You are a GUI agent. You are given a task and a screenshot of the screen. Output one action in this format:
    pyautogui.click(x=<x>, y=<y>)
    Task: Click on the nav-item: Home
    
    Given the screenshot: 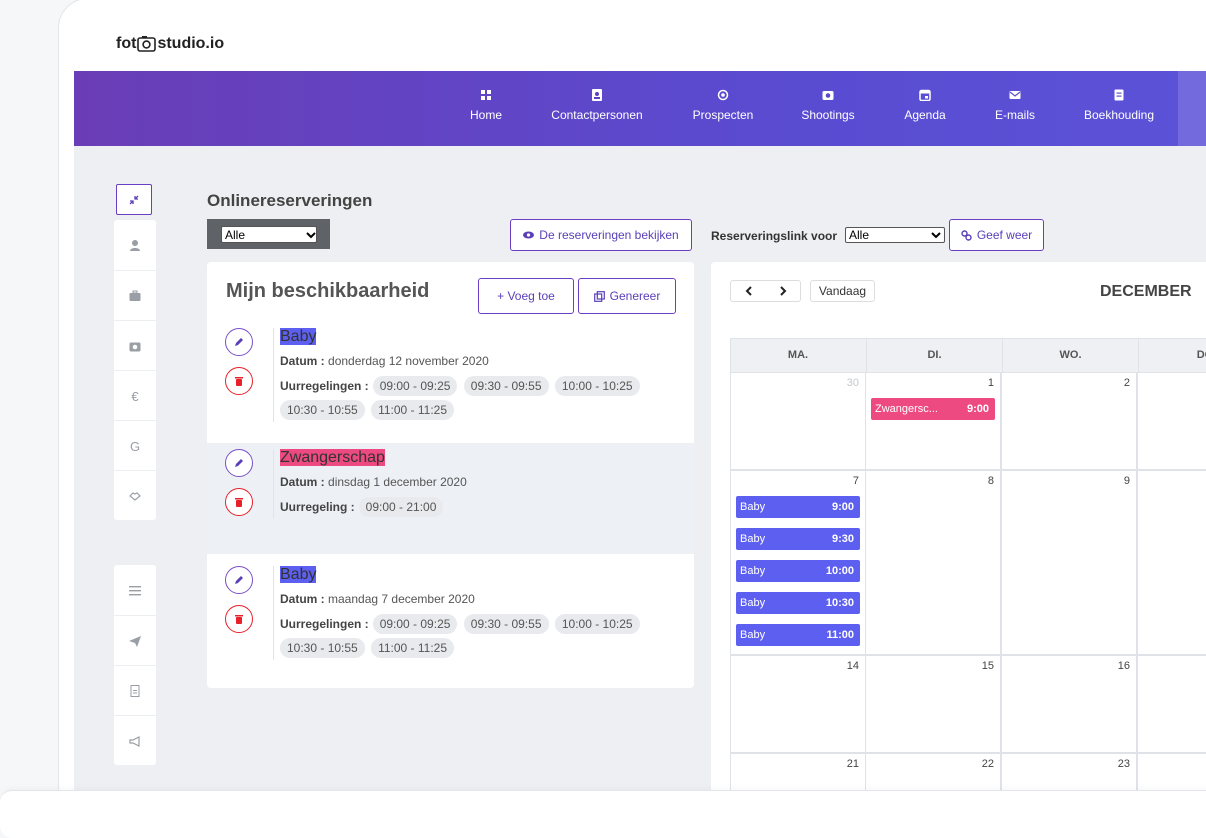 What is the action you would take?
    pyautogui.click(x=486, y=105)
    